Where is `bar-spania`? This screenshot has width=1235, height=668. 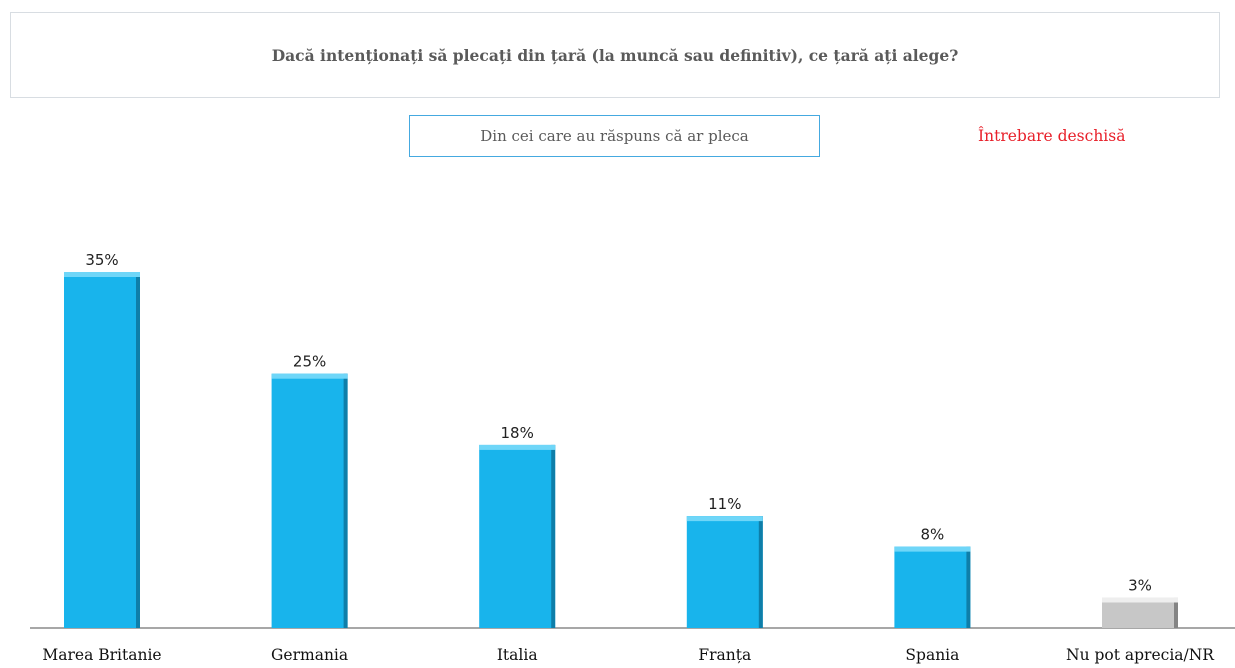
bar-spania is located at coordinates (932, 587).